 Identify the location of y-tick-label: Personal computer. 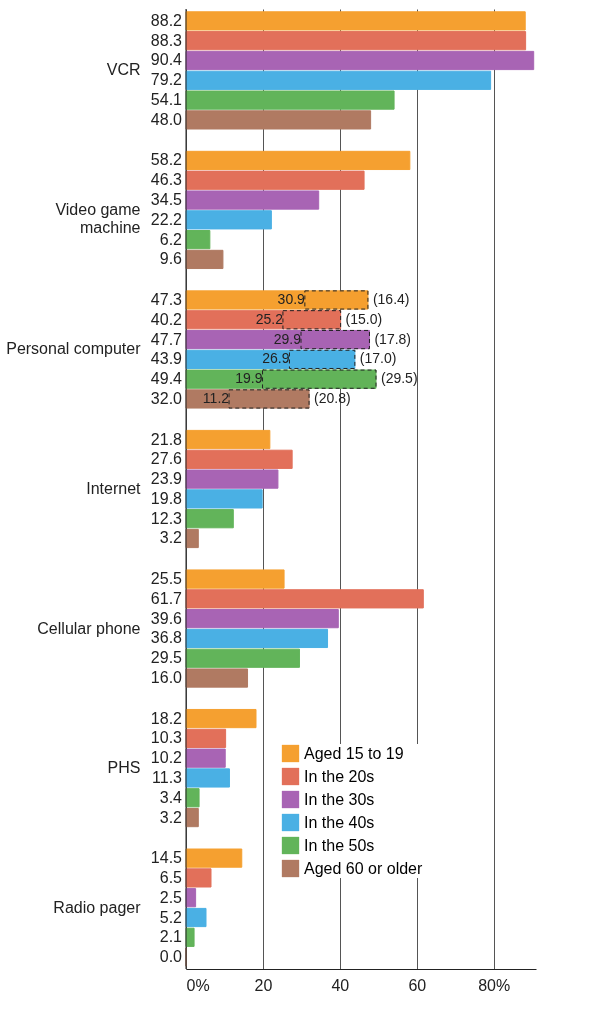
(74, 349).